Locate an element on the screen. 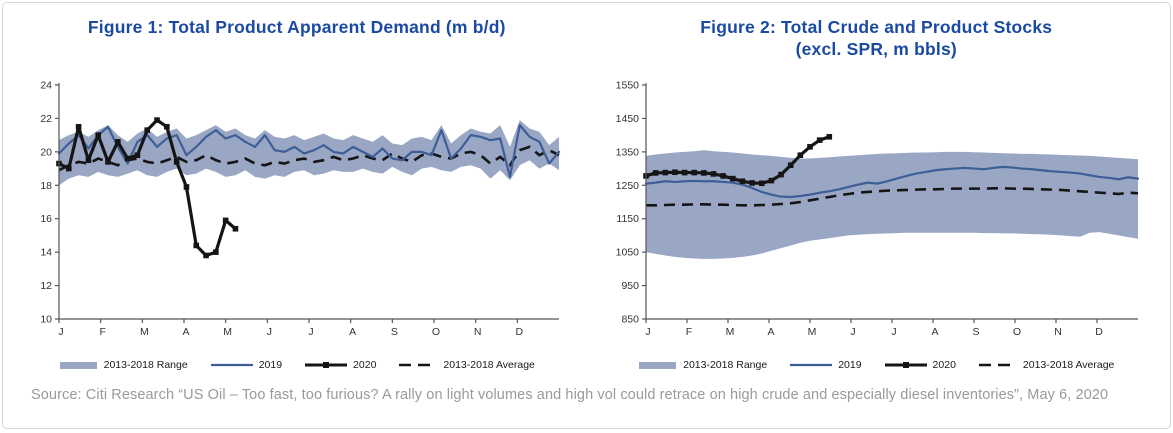 This screenshot has width=1173, height=433. svg-text: 1550 is located at coordinates (628, 86).